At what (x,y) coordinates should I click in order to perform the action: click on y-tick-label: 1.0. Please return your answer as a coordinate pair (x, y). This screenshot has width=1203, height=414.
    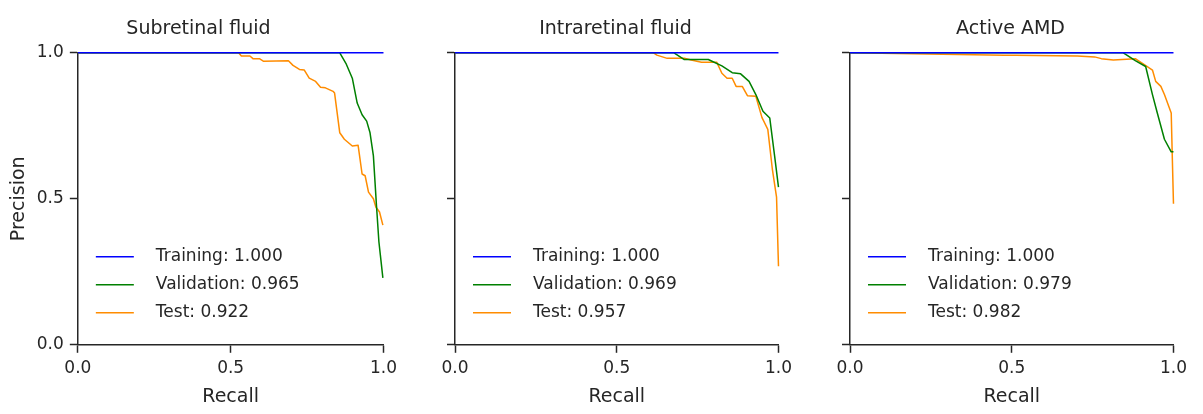
    Looking at the image, I should click on (50, 51).